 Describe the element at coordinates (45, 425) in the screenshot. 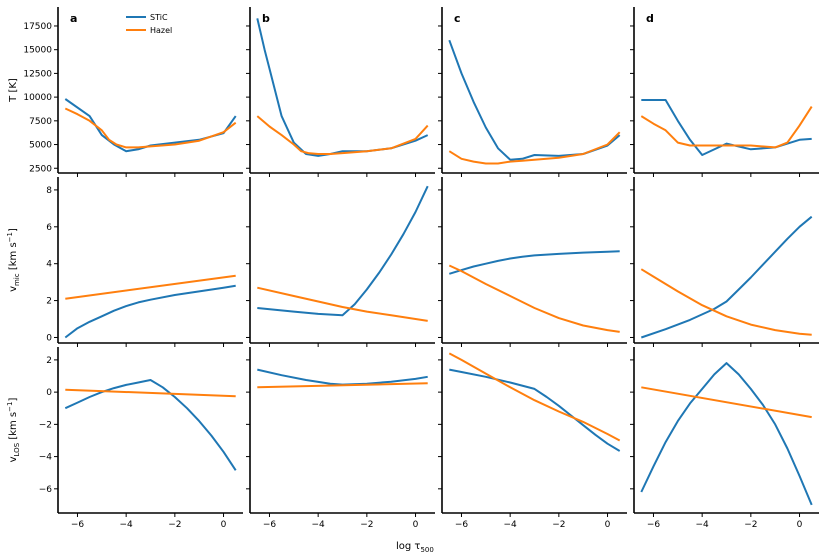

I see `y-tick-label: −2` at that location.